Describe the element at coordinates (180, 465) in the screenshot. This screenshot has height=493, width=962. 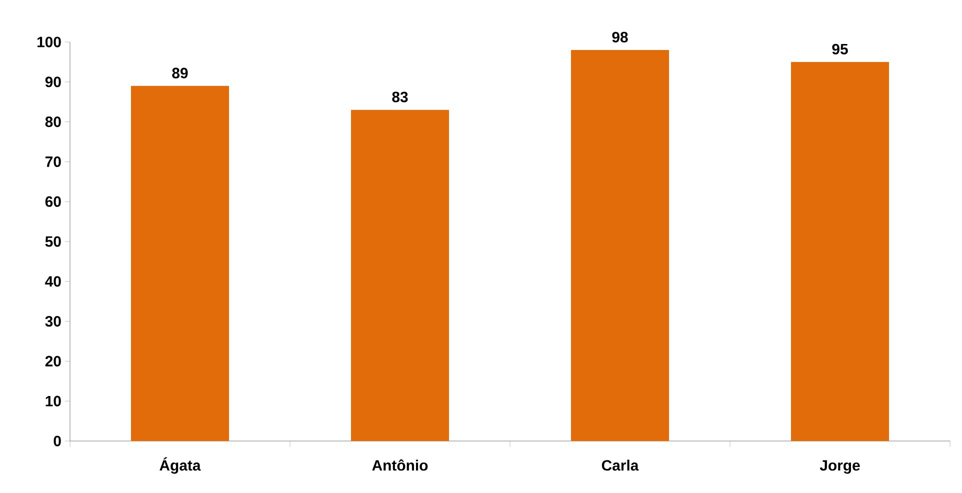
I see `x-tick-label: Ágata` at that location.